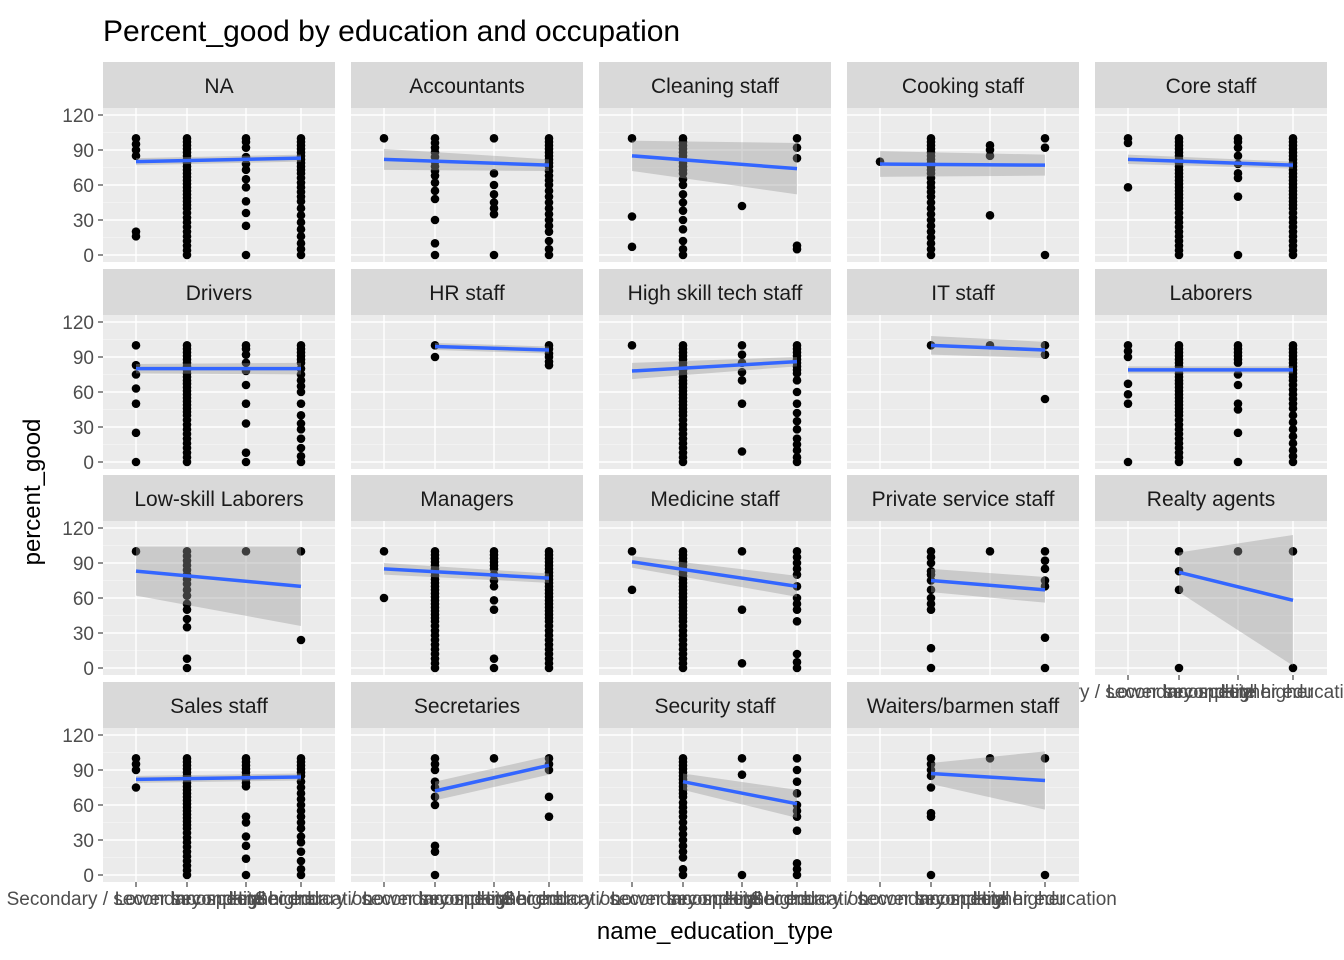 This screenshot has height=960, width=1344. I want to click on y-tick-label: 30, so click(83, 841).